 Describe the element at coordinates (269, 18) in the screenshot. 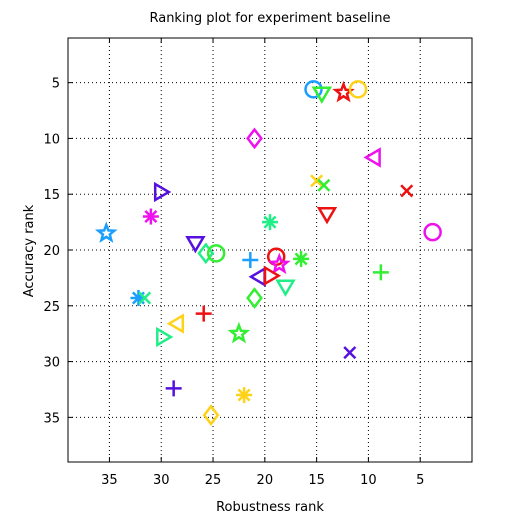

I see `chart-title: Ranking plot for experiment baseline` at that location.